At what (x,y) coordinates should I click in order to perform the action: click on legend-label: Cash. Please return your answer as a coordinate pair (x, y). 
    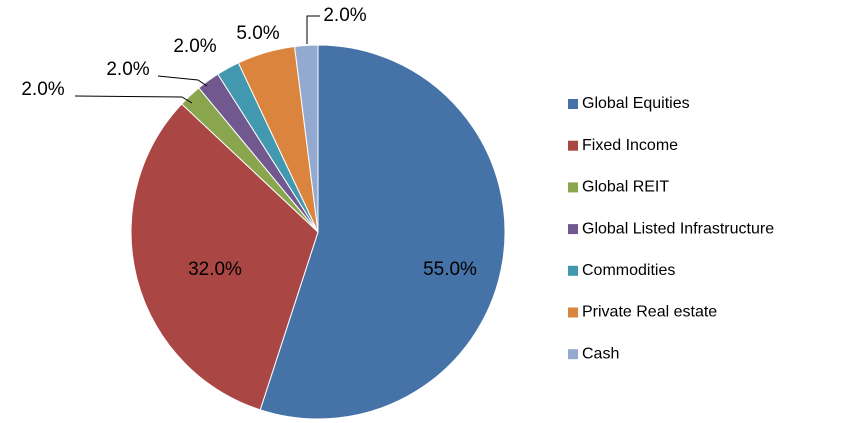
    Looking at the image, I should click on (600, 353).